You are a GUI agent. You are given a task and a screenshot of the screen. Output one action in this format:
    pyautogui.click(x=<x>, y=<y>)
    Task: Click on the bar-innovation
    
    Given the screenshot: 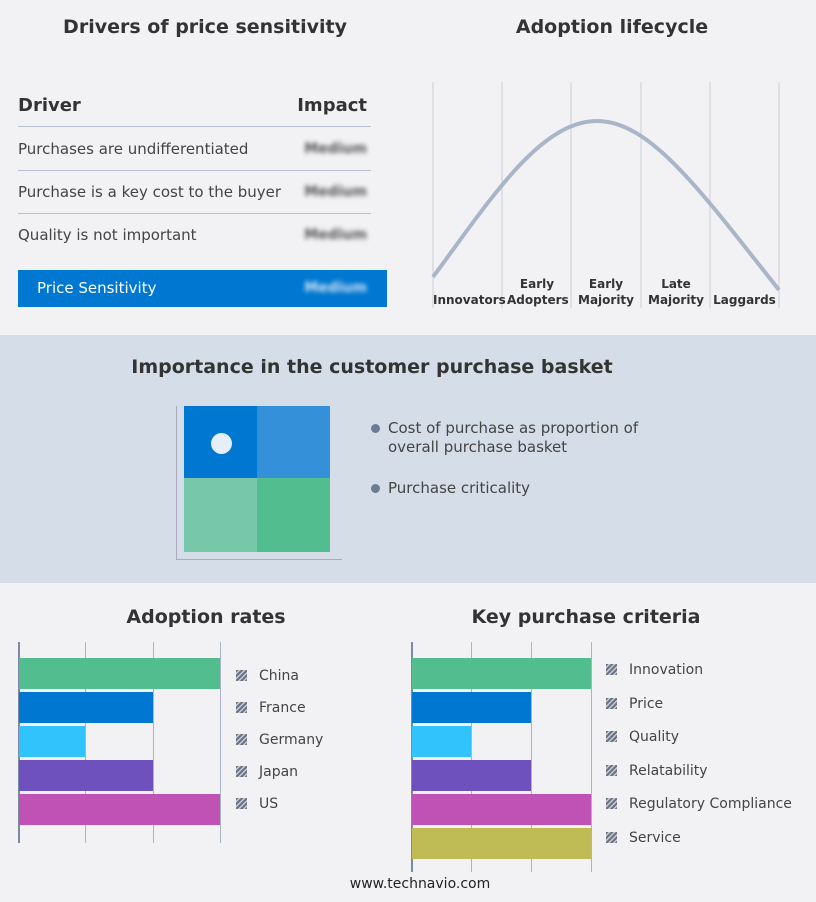 What is the action you would take?
    pyautogui.click(x=501, y=673)
    